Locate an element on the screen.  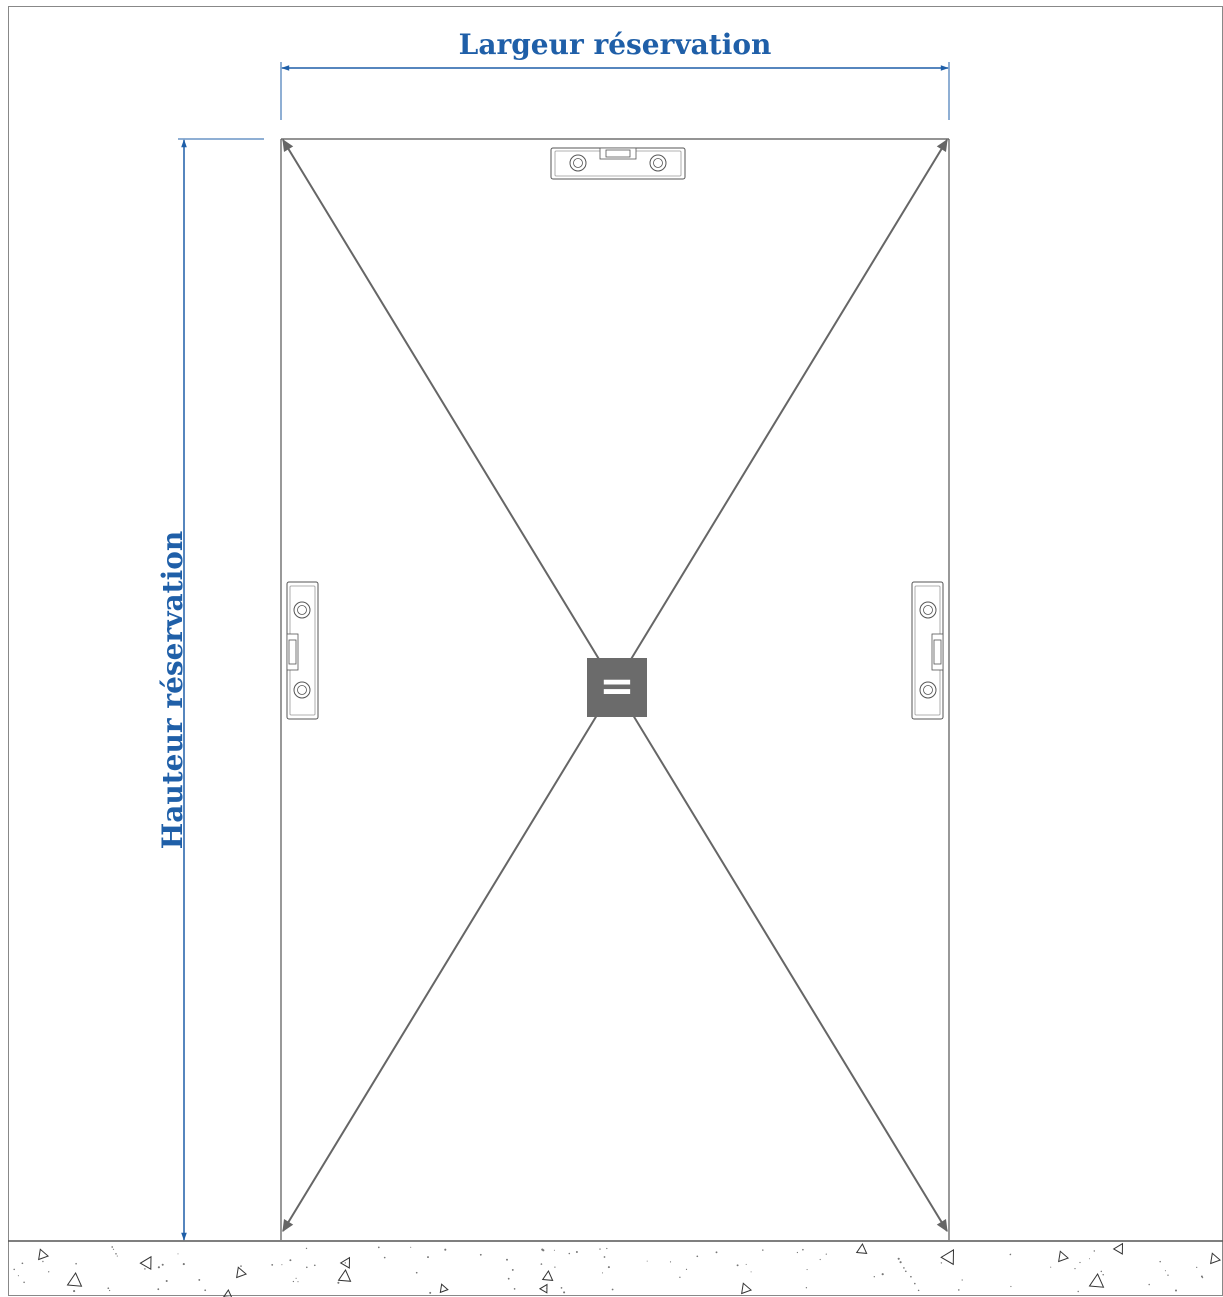
floor-slab is located at coordinates (615, 1268).